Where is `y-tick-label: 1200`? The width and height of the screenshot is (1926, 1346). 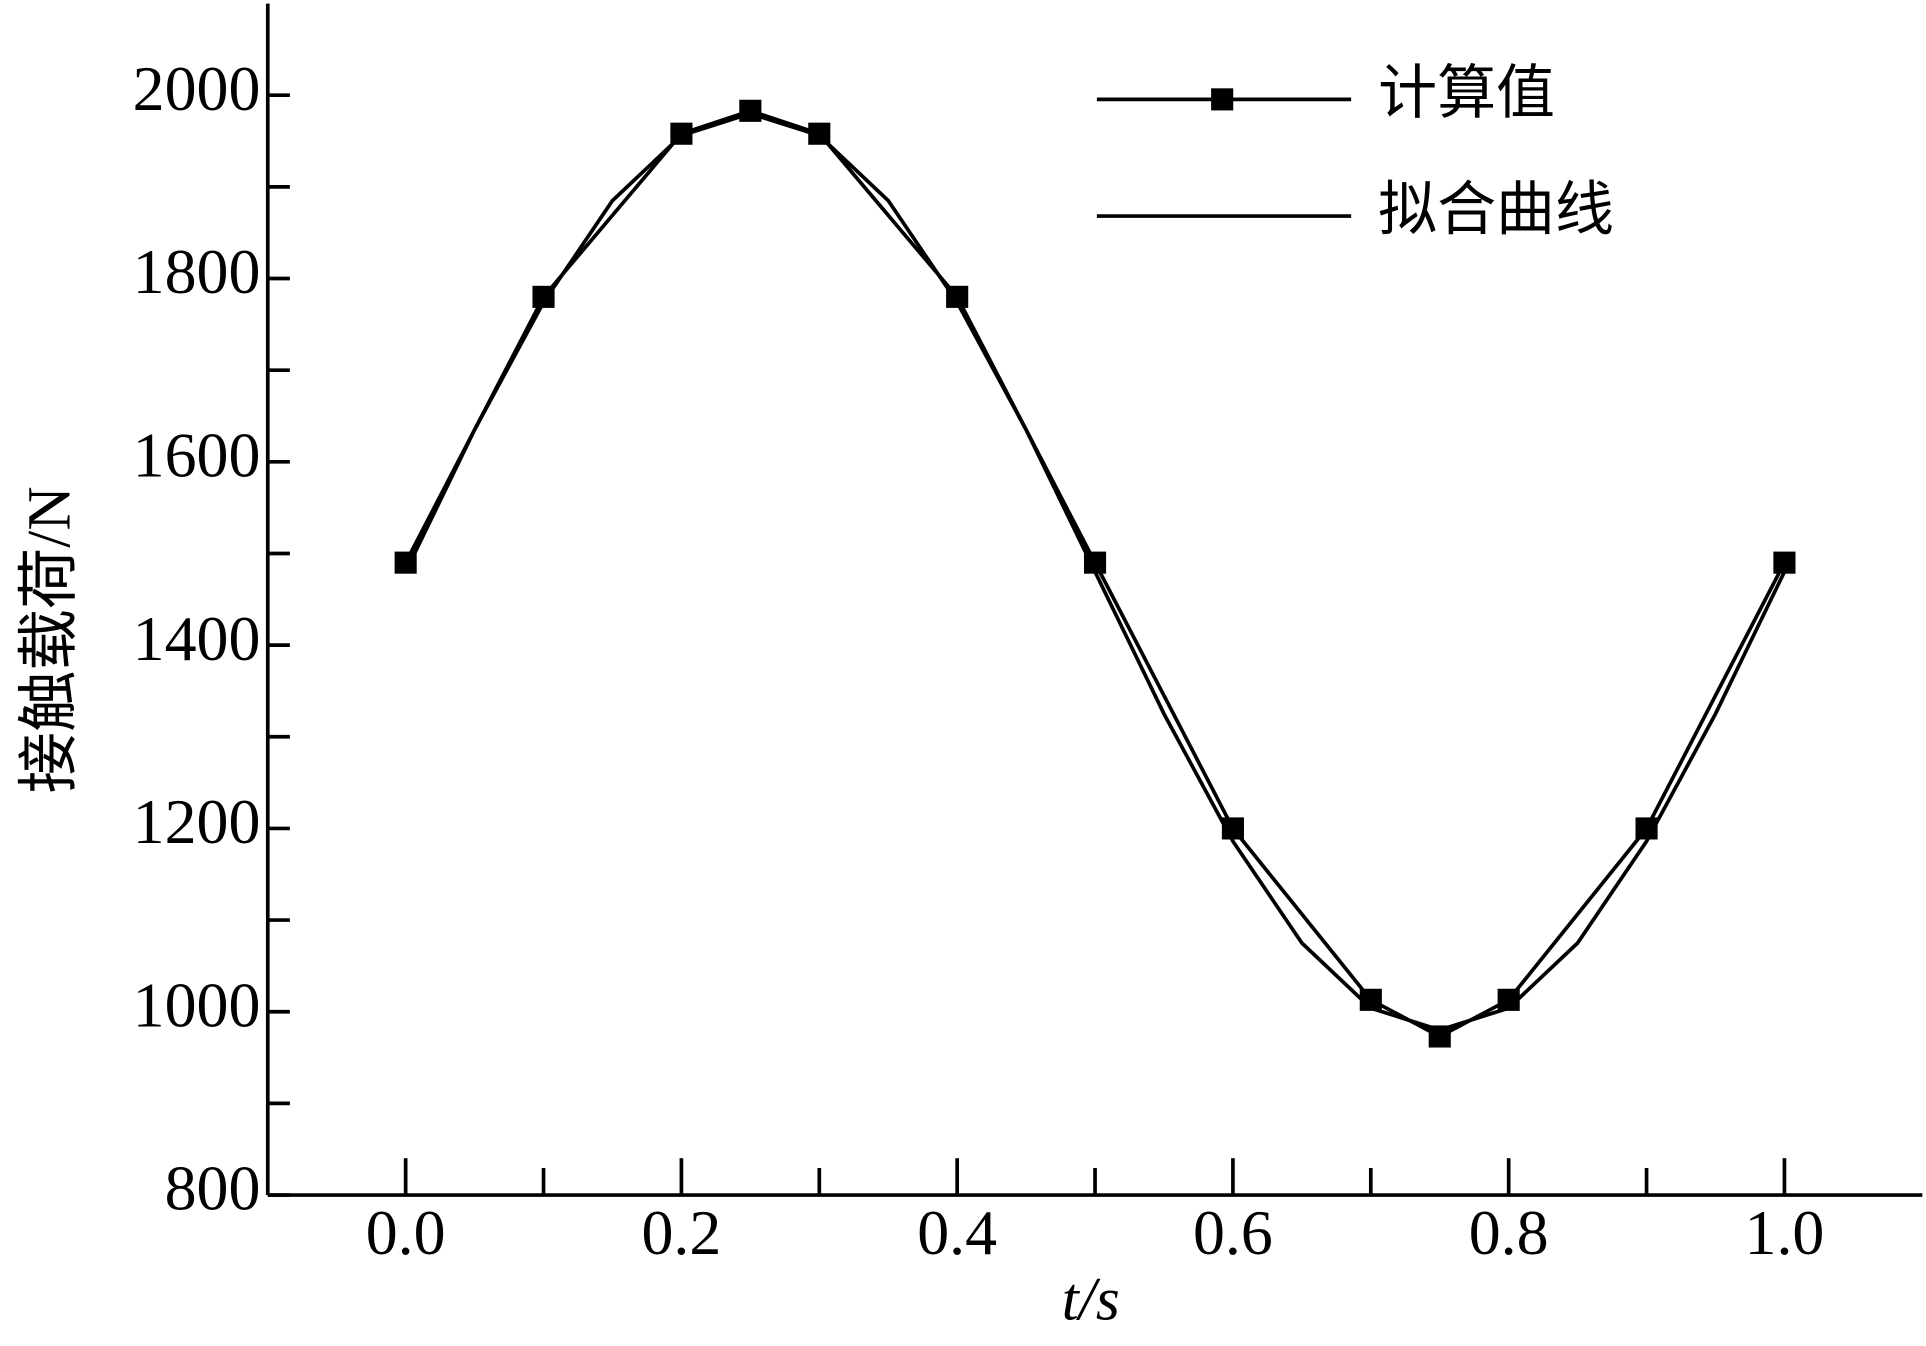
y-tick-label: 1200 is located at coordinates (197, 821).